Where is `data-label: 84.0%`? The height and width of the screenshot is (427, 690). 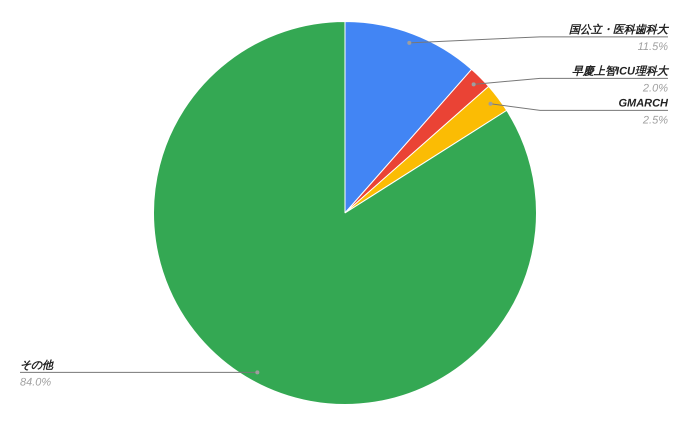 data-label: 84.0% is located at coordinates (36, 382).